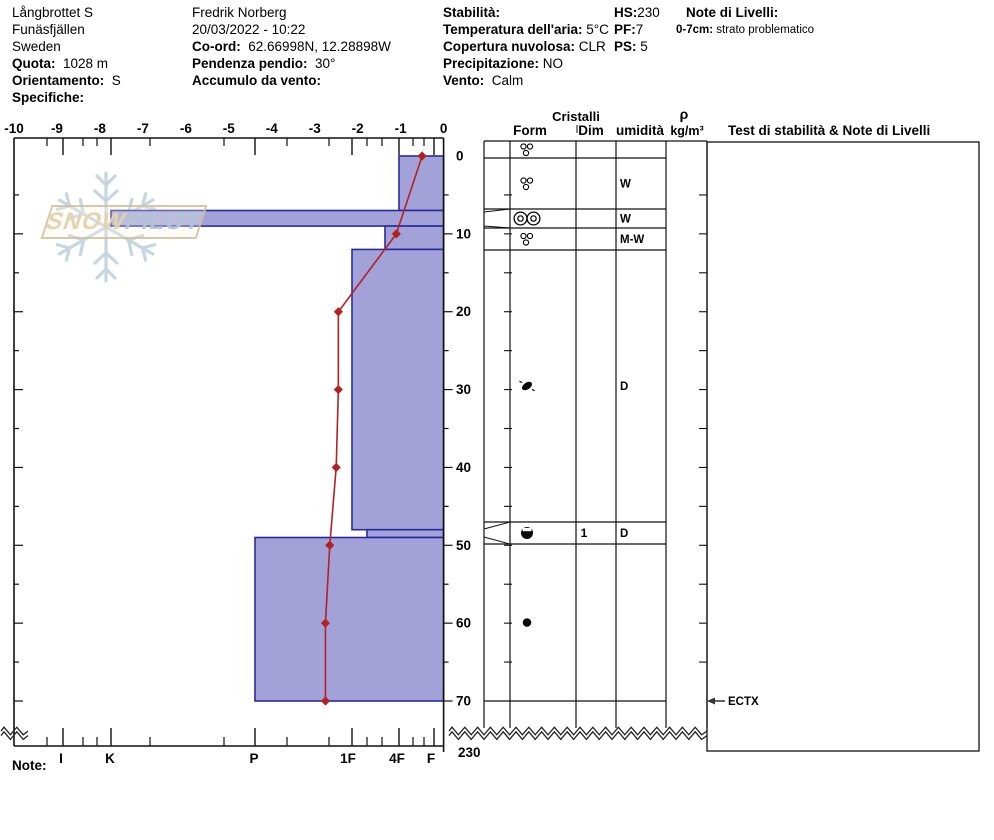 This screenshot has height=840, width=994. What do you see at coordinates (239, 12) in the screenshot?
I see `header-center-line: Fredrik Norberg` at bounding box center [239, 12].